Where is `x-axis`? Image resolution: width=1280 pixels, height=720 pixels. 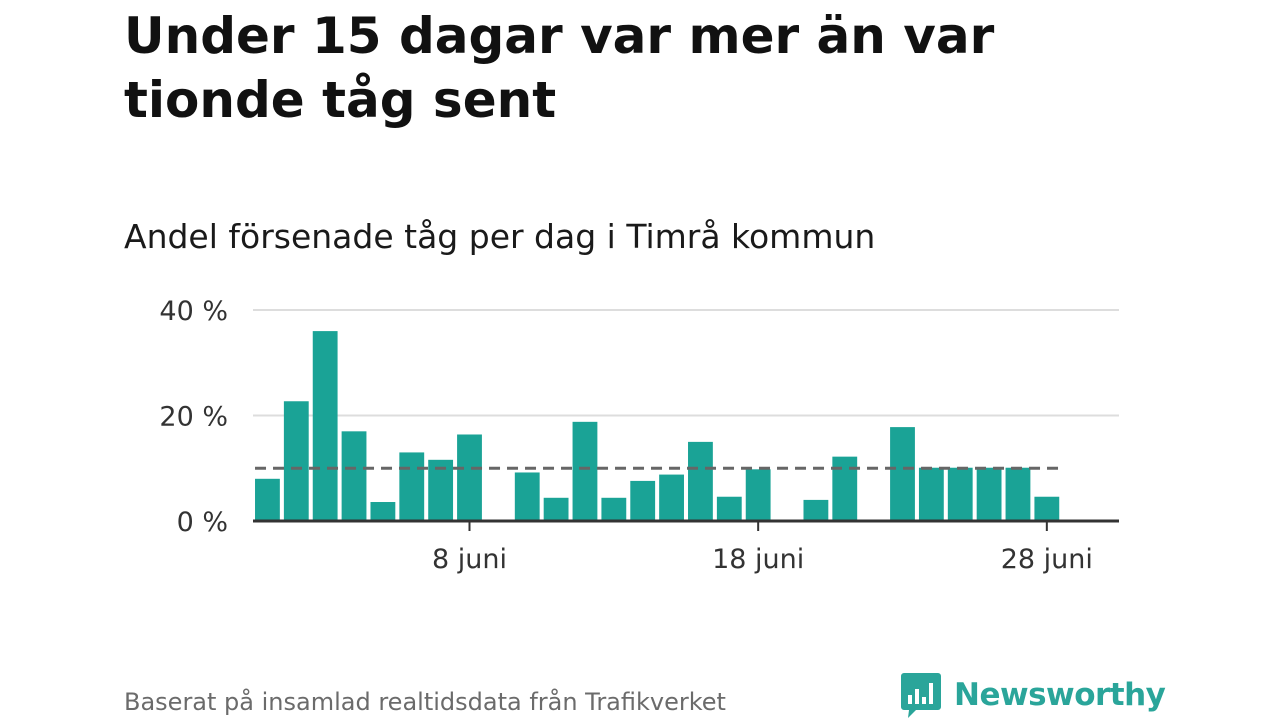
x-axis is located at coordinates (686, 525).